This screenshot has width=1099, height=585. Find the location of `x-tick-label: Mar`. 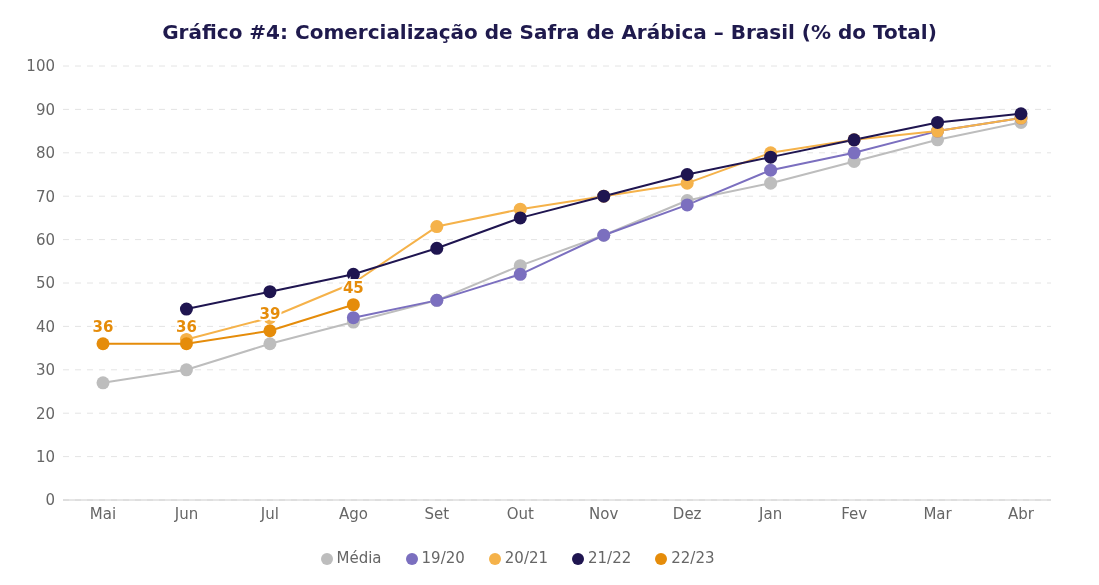

x-tick-label: Mar is located at coordinates (938, 513).